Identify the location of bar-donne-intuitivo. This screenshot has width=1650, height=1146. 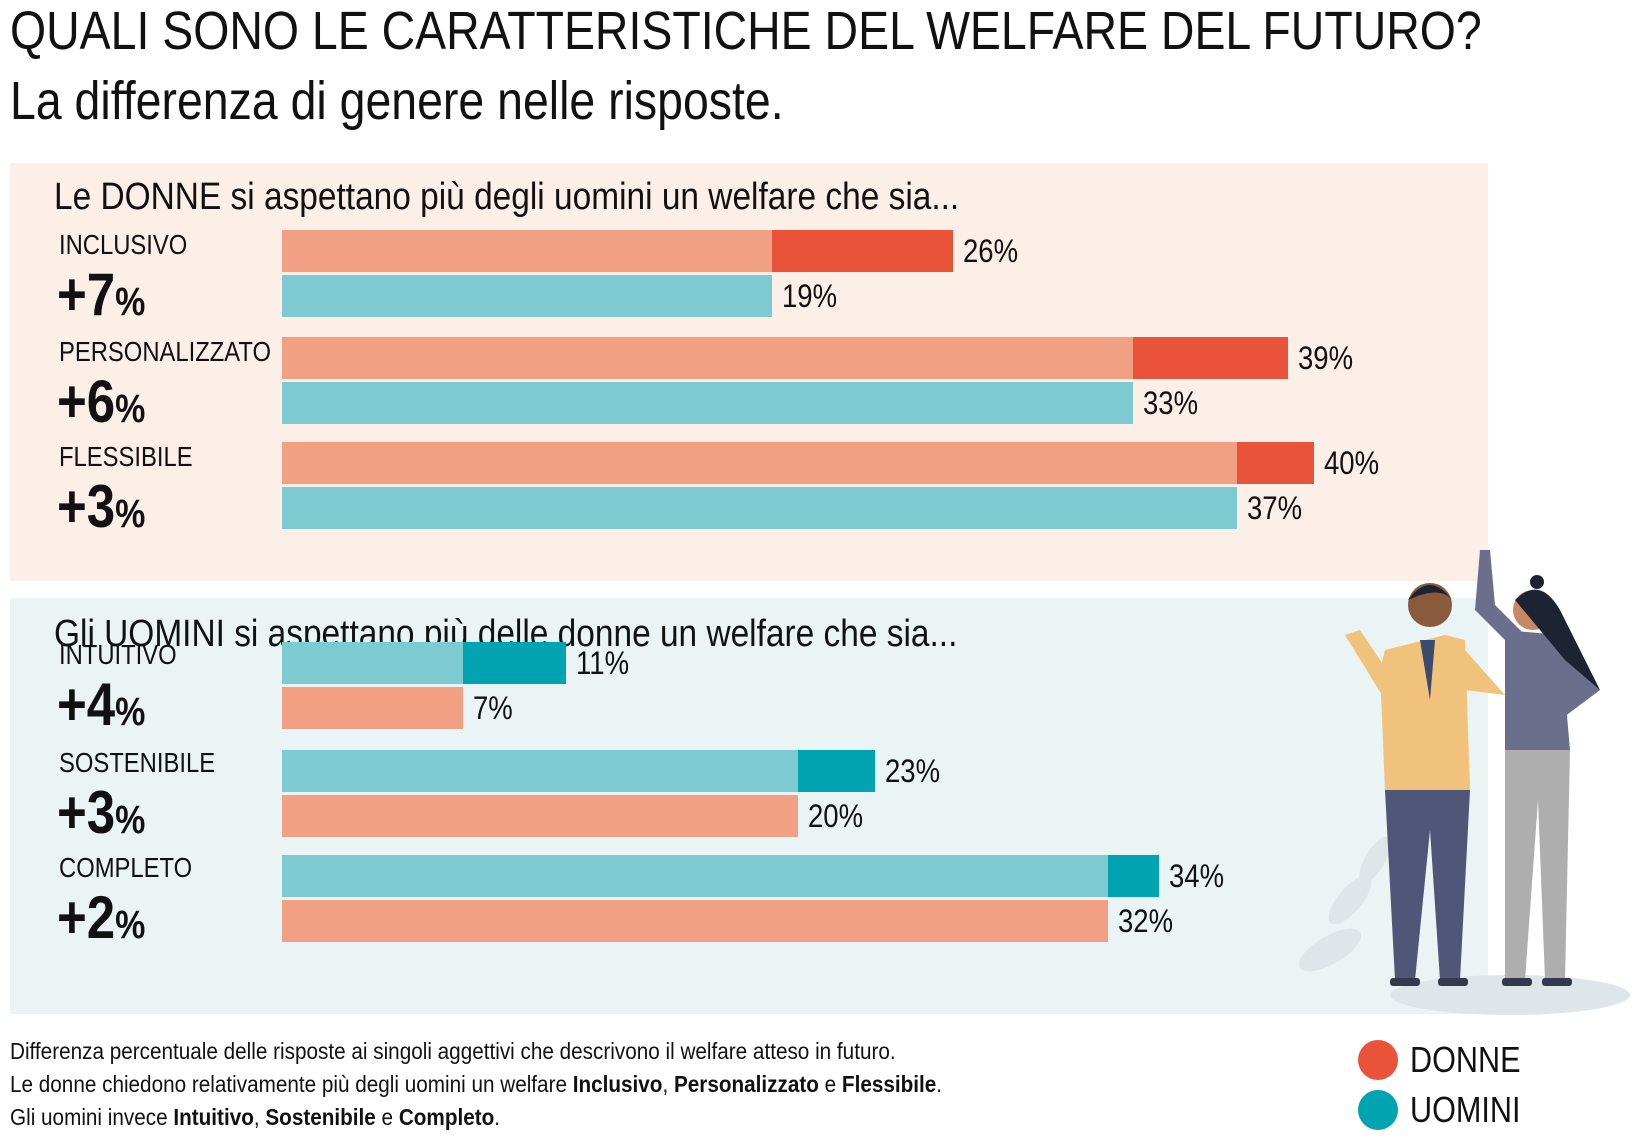
(372, 708).